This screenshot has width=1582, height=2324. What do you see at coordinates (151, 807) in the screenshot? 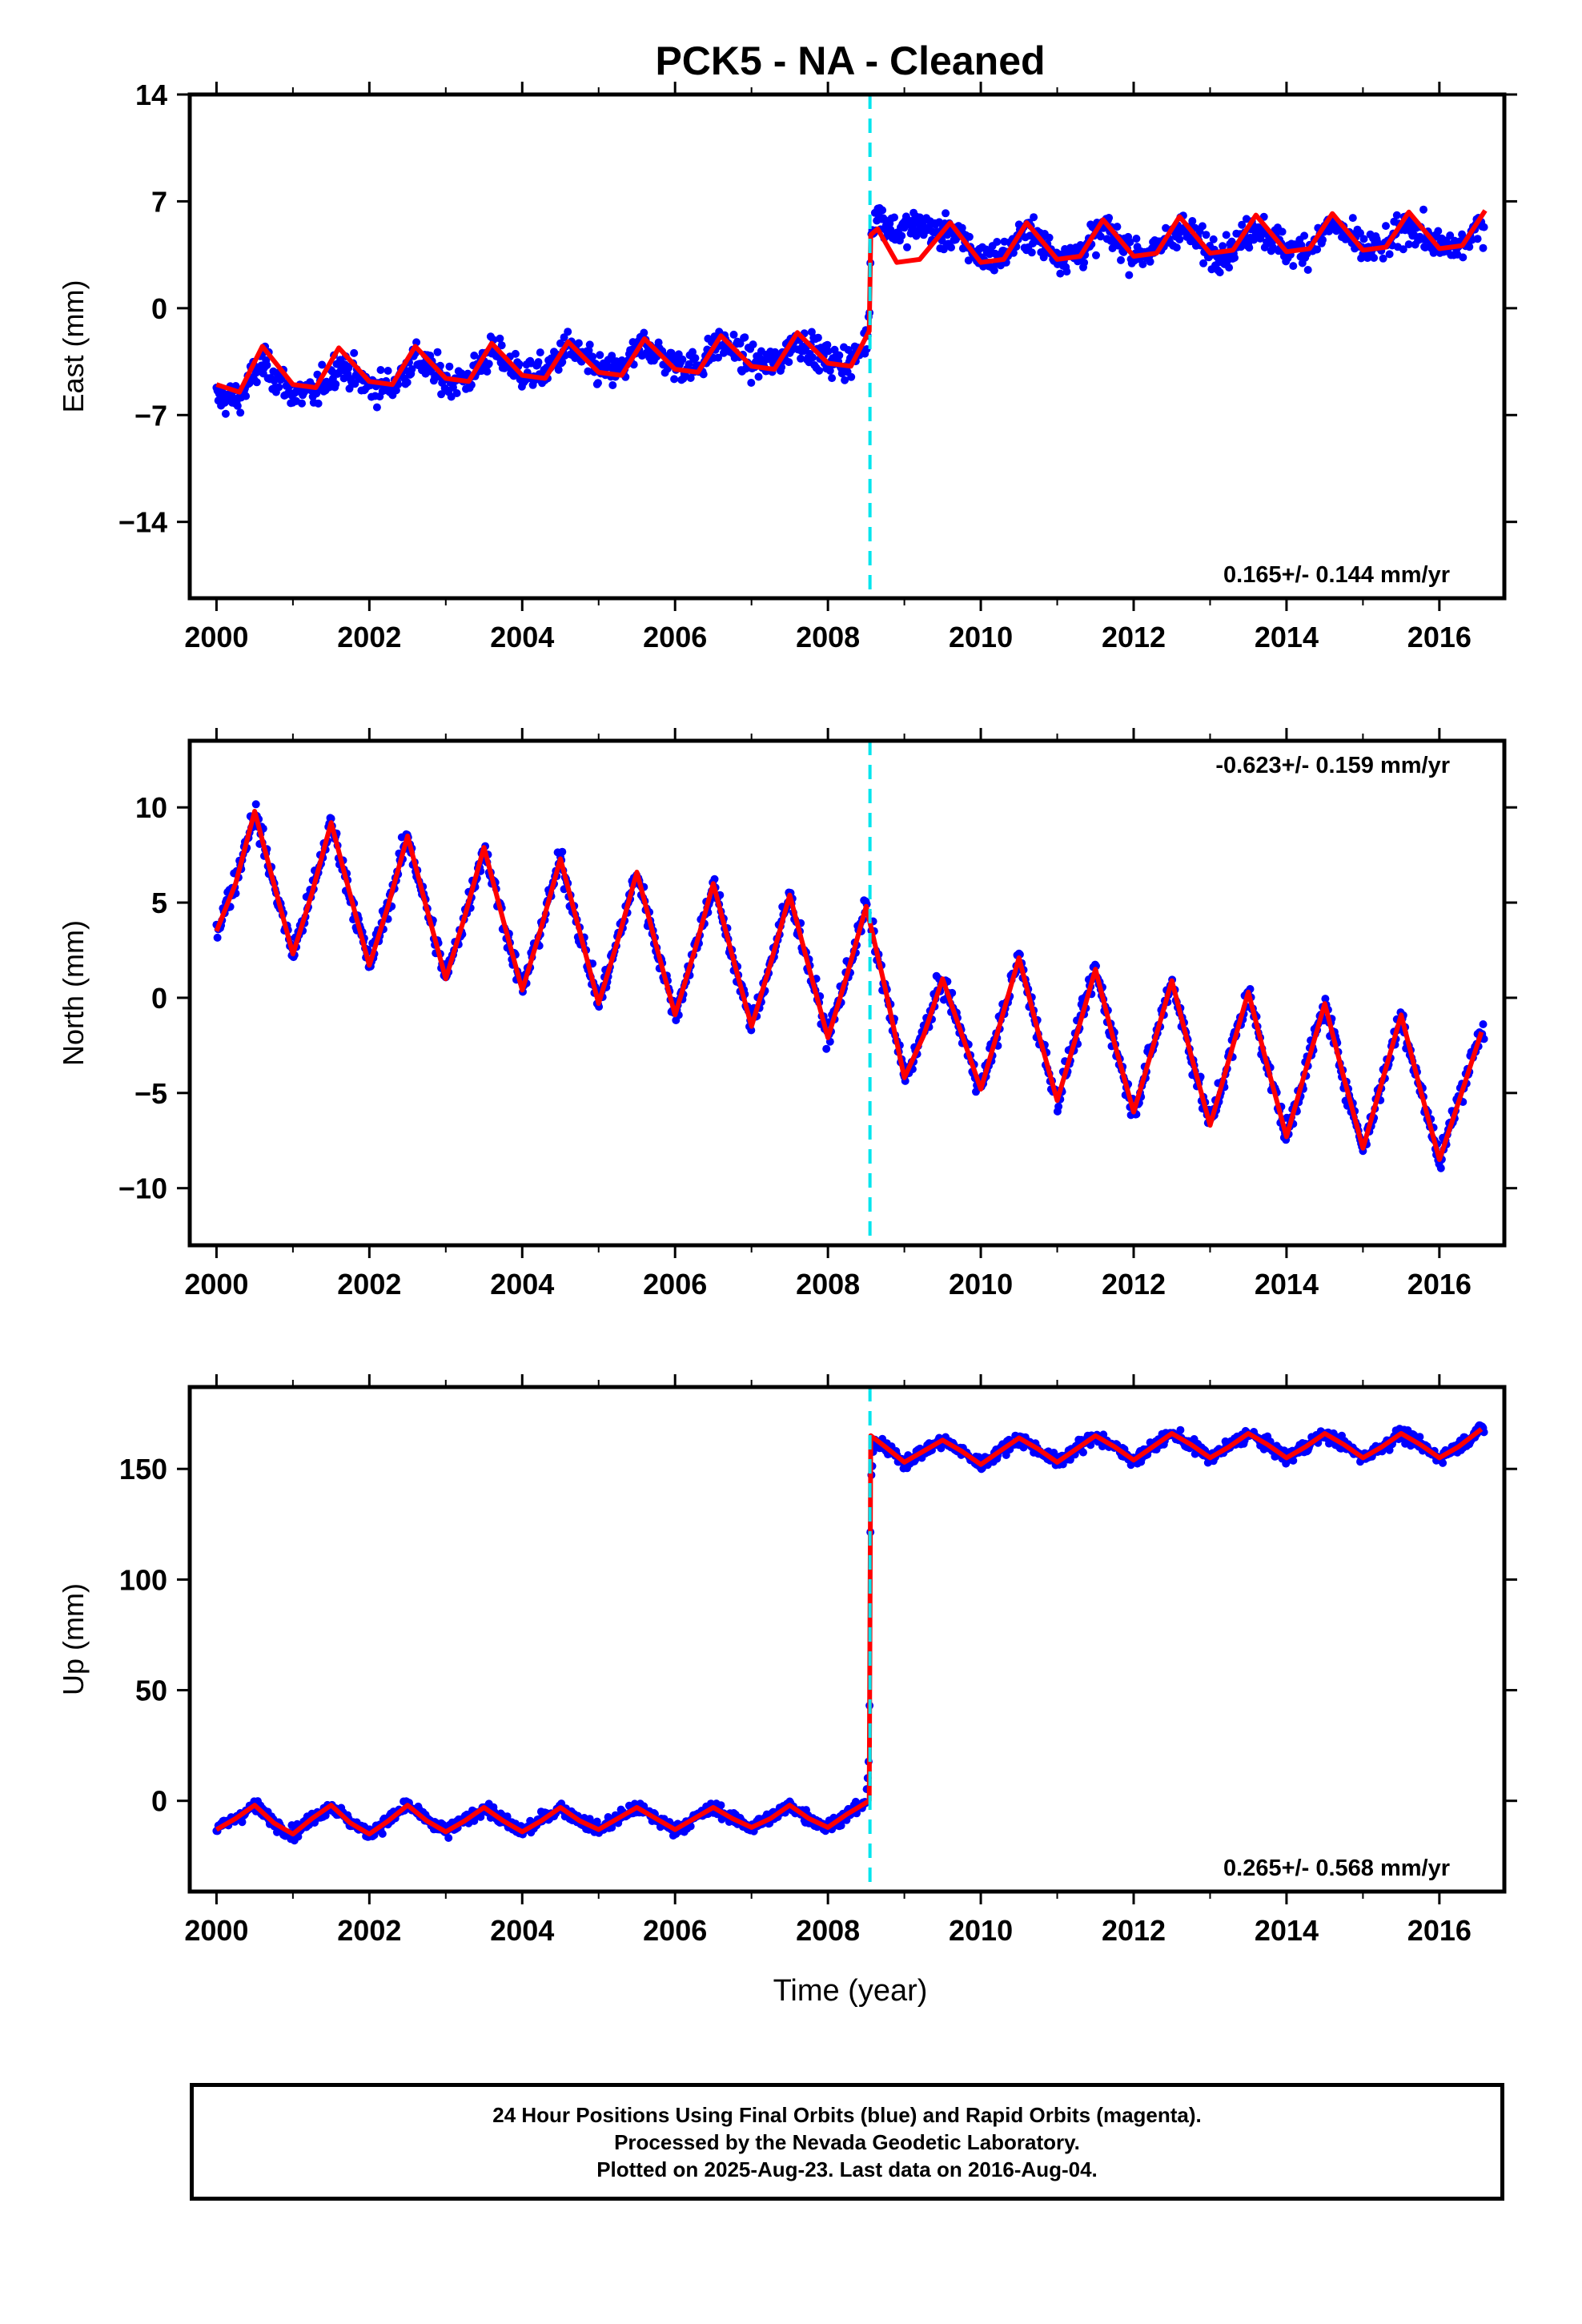
I see `north-y-tick-label: 10` at bounding box center [151, 807].